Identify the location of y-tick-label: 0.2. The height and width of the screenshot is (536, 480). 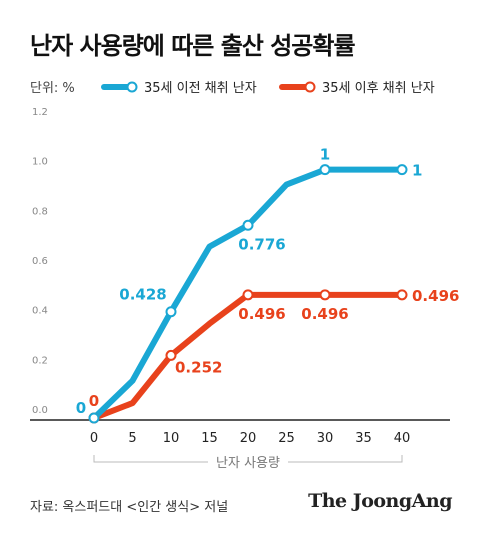
(40, 360).